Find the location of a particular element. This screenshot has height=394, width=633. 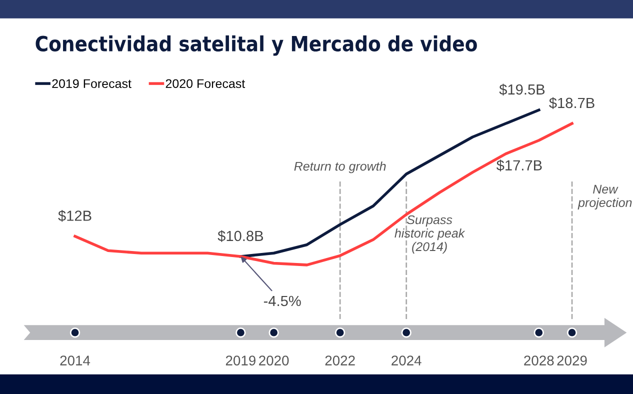

x-tick-label: 2028 is located at coordinates (539, 361).